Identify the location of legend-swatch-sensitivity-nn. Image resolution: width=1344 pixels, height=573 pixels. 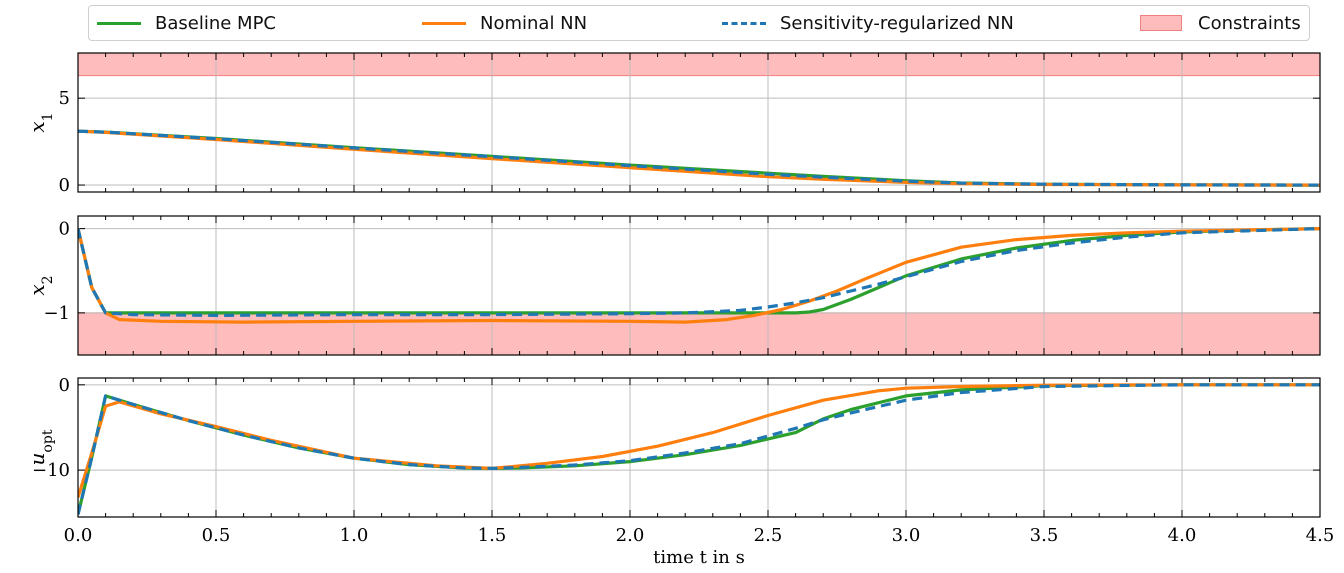
(744, 23).